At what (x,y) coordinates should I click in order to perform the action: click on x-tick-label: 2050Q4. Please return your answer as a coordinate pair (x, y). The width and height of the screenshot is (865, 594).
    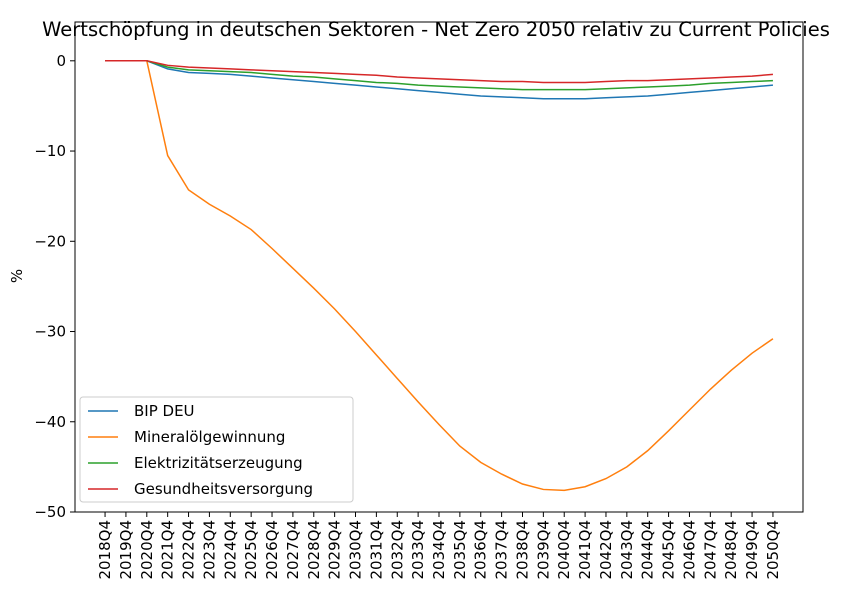
    Looking at the image, I should click on (773, 550).